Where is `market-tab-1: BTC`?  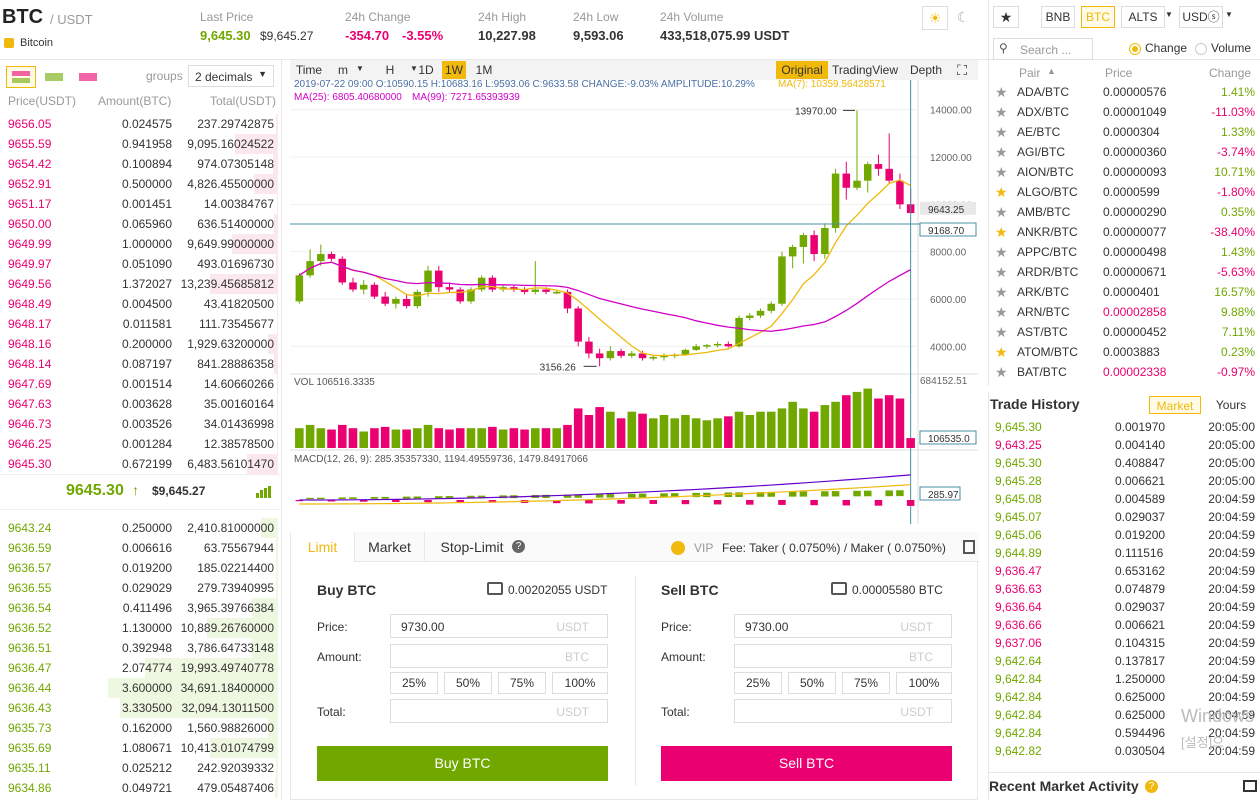 market-tab-1: BTC is located at coordinates (1098, 17).